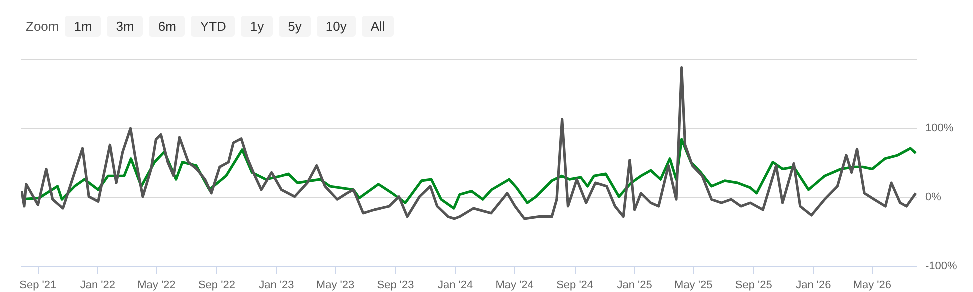  Describe the element at coordinates (336, 26) in the screenshot. I see `text: 10y` at that location.